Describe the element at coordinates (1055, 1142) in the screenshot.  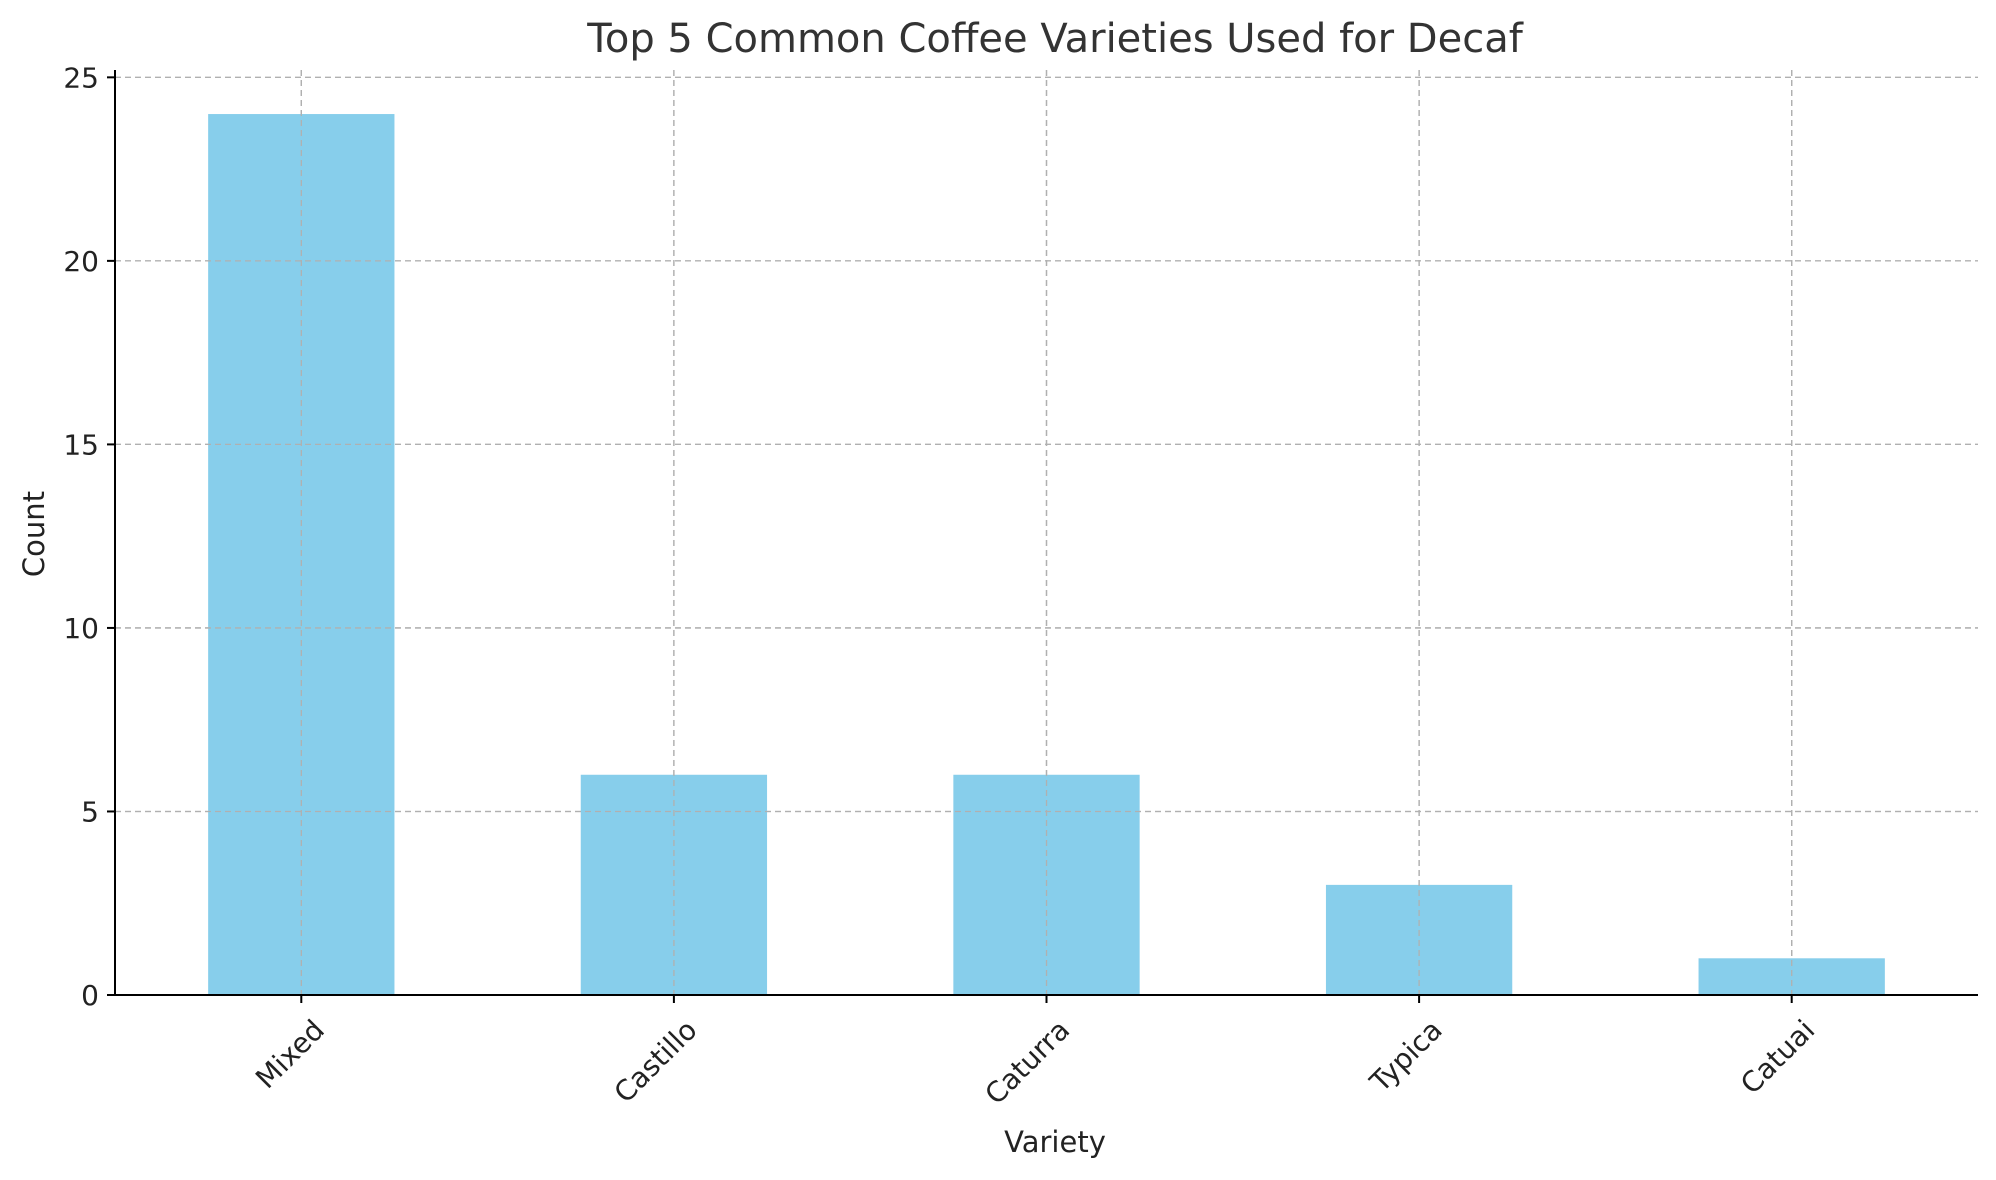
I see `x-axis-label: Variety` at that location.